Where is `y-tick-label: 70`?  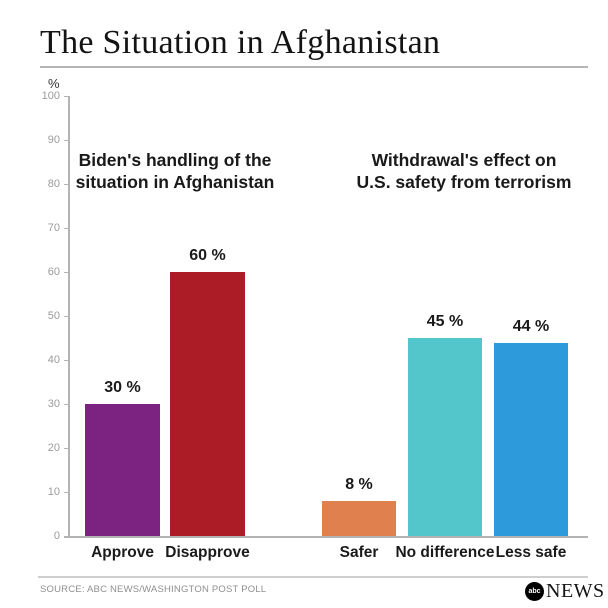 y-tick-label: 70 is located at coordinates (53, 227).